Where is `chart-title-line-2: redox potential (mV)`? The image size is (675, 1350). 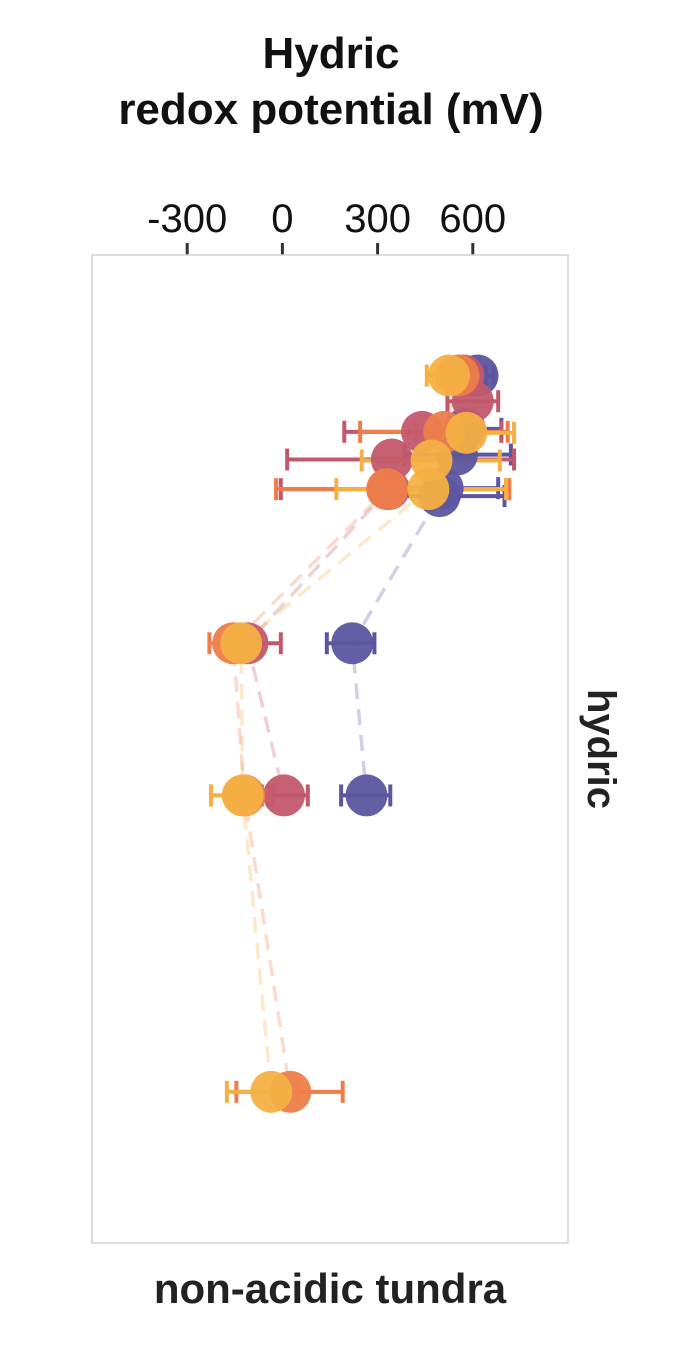 chart-title-line-2: redox potential (mV) is located at coordinates (330, 109).